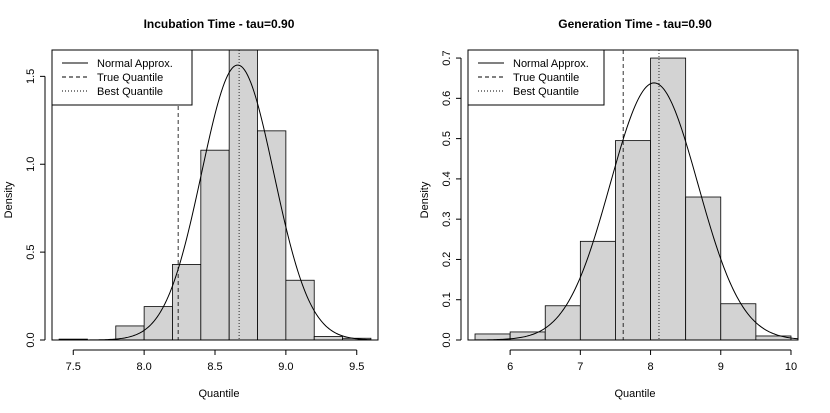 The image size is (830, 413). What do you see at coordinates (143, 367) in the screenshot?
I see `x-tick-label: 8.0` at bounding box center [143, 367].